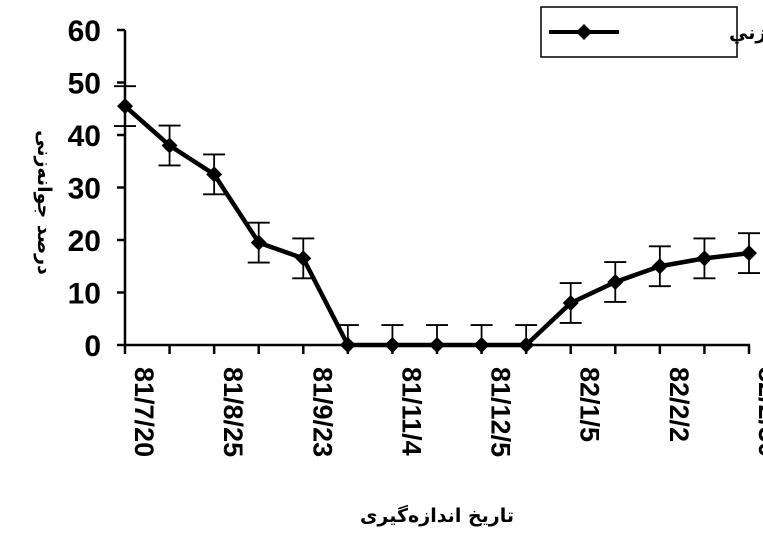 The image size is (763, 536). I want to click on legend: جوانه زني, so click(651, 32).